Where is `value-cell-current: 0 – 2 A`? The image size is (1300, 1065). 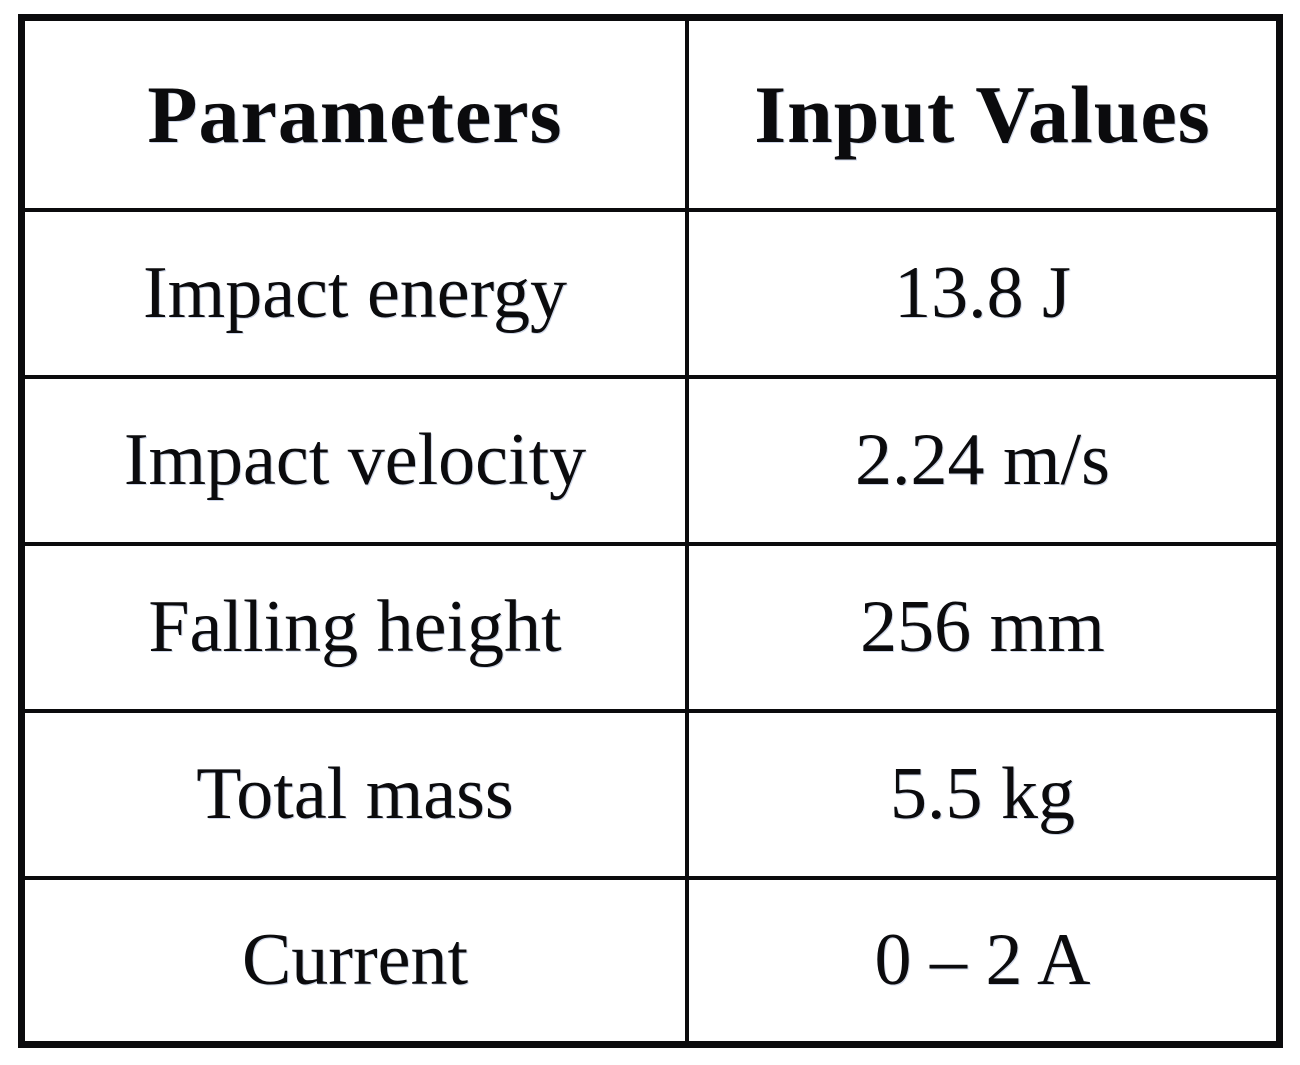
value-cell-current: 0 – 2 A is located at coordinates (983, 961).